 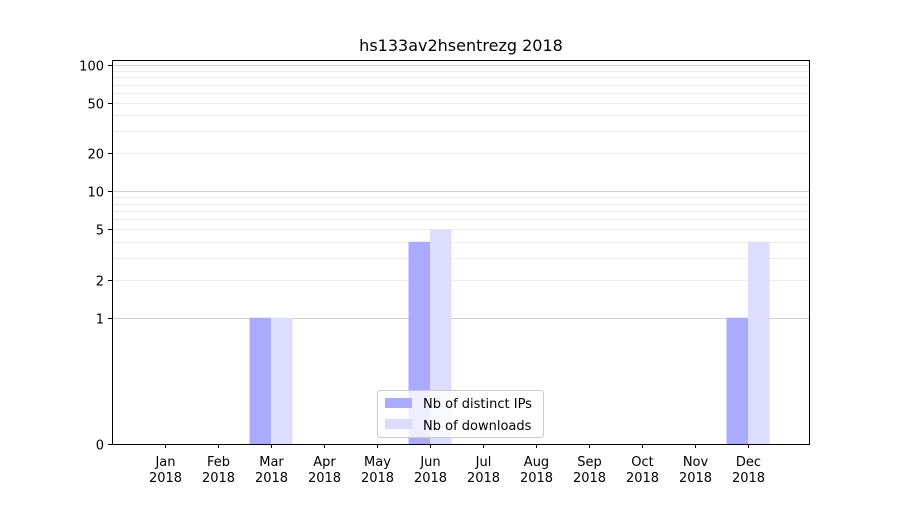 I want to click on y-tick-label: 0, so click(x=100, y=446).